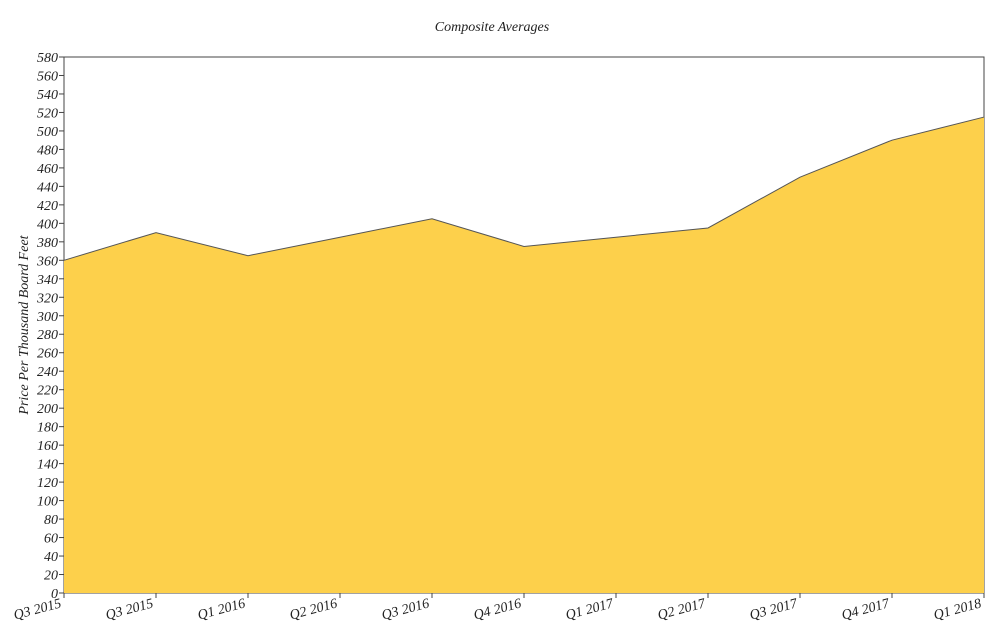  What do you see at coordinates (47, 95) in the screenshot?
I see `y-tick-label: 540` at bounding box center [47, 95].